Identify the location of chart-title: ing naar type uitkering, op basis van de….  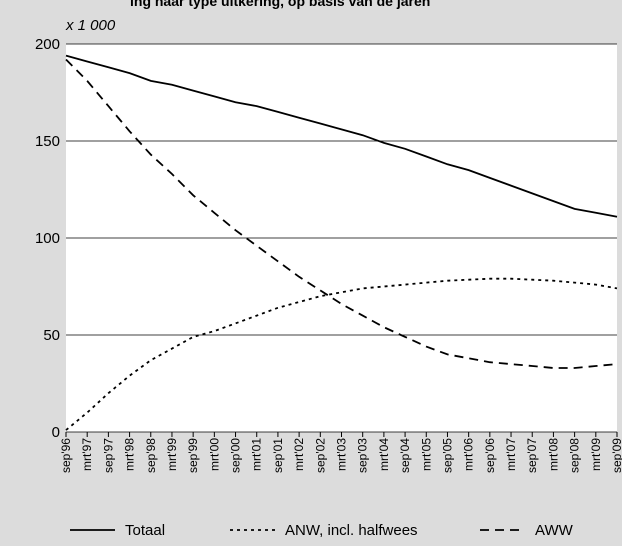
(280, 4).